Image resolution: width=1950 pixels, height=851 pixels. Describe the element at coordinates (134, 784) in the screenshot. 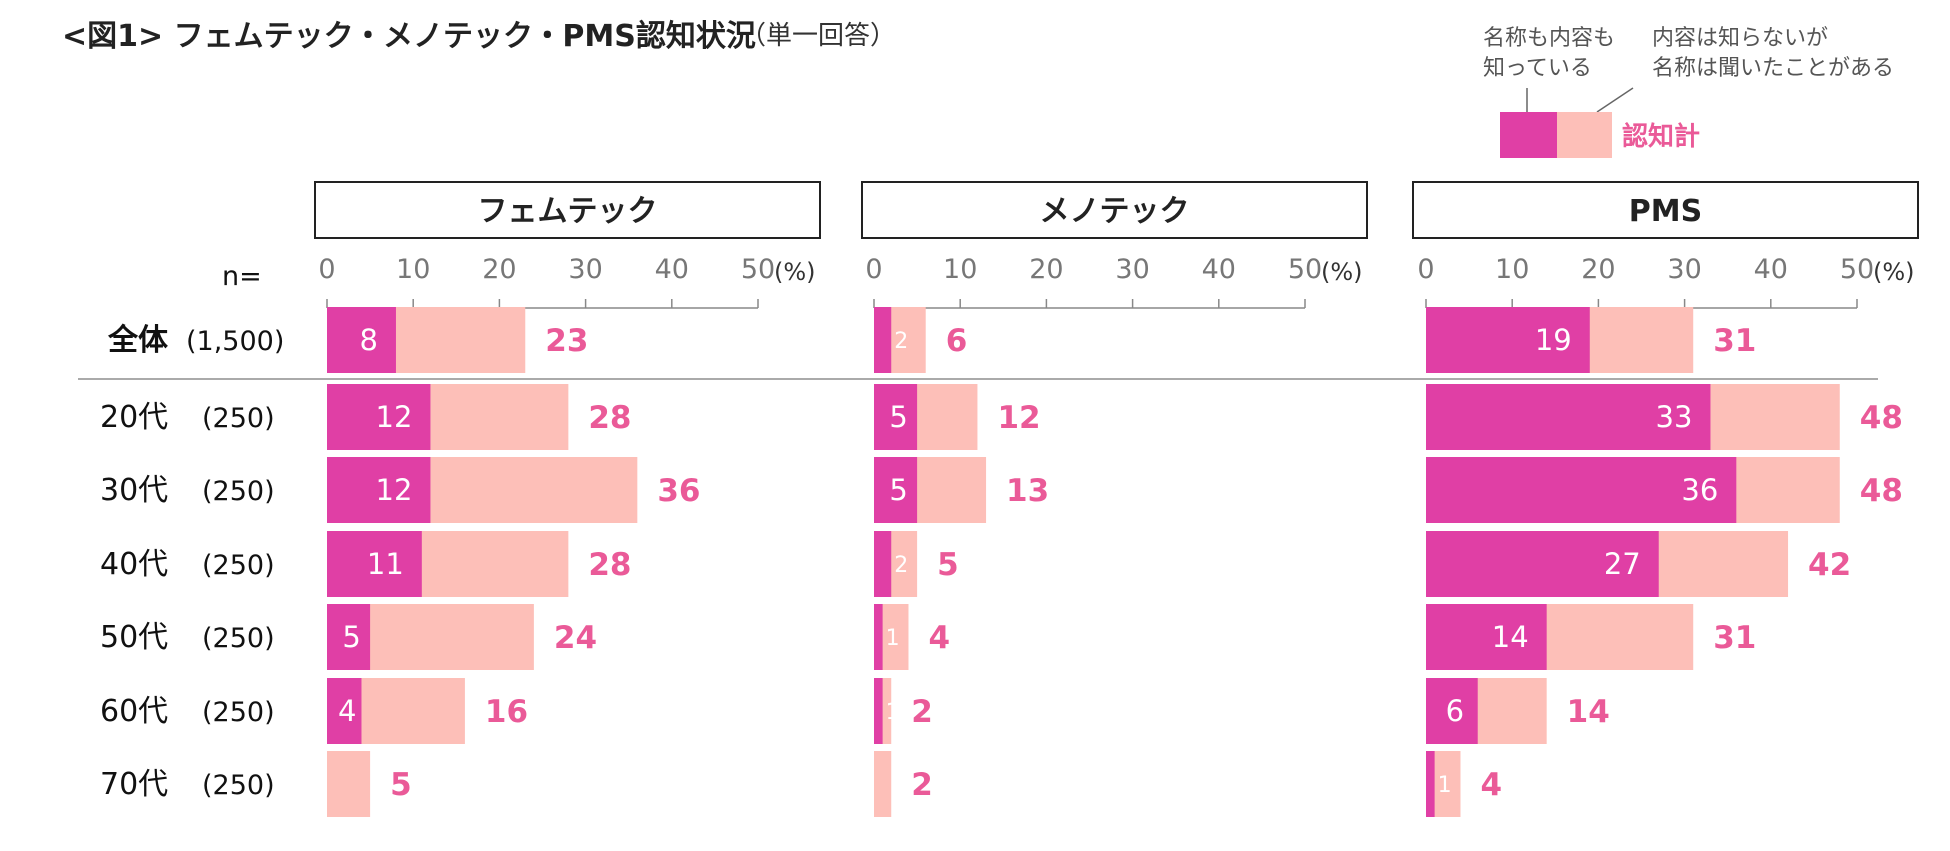

I see `row-label: 70代` at that location.